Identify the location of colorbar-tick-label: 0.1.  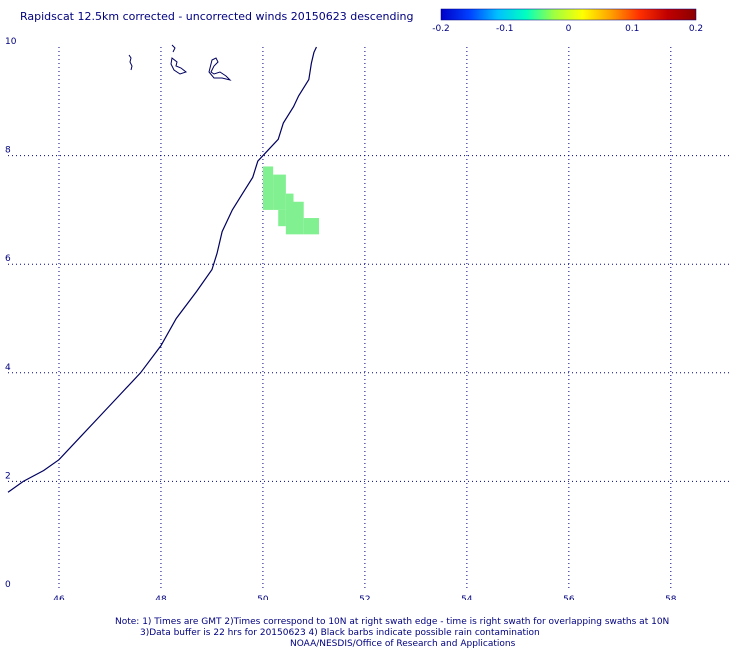
(632, 29).